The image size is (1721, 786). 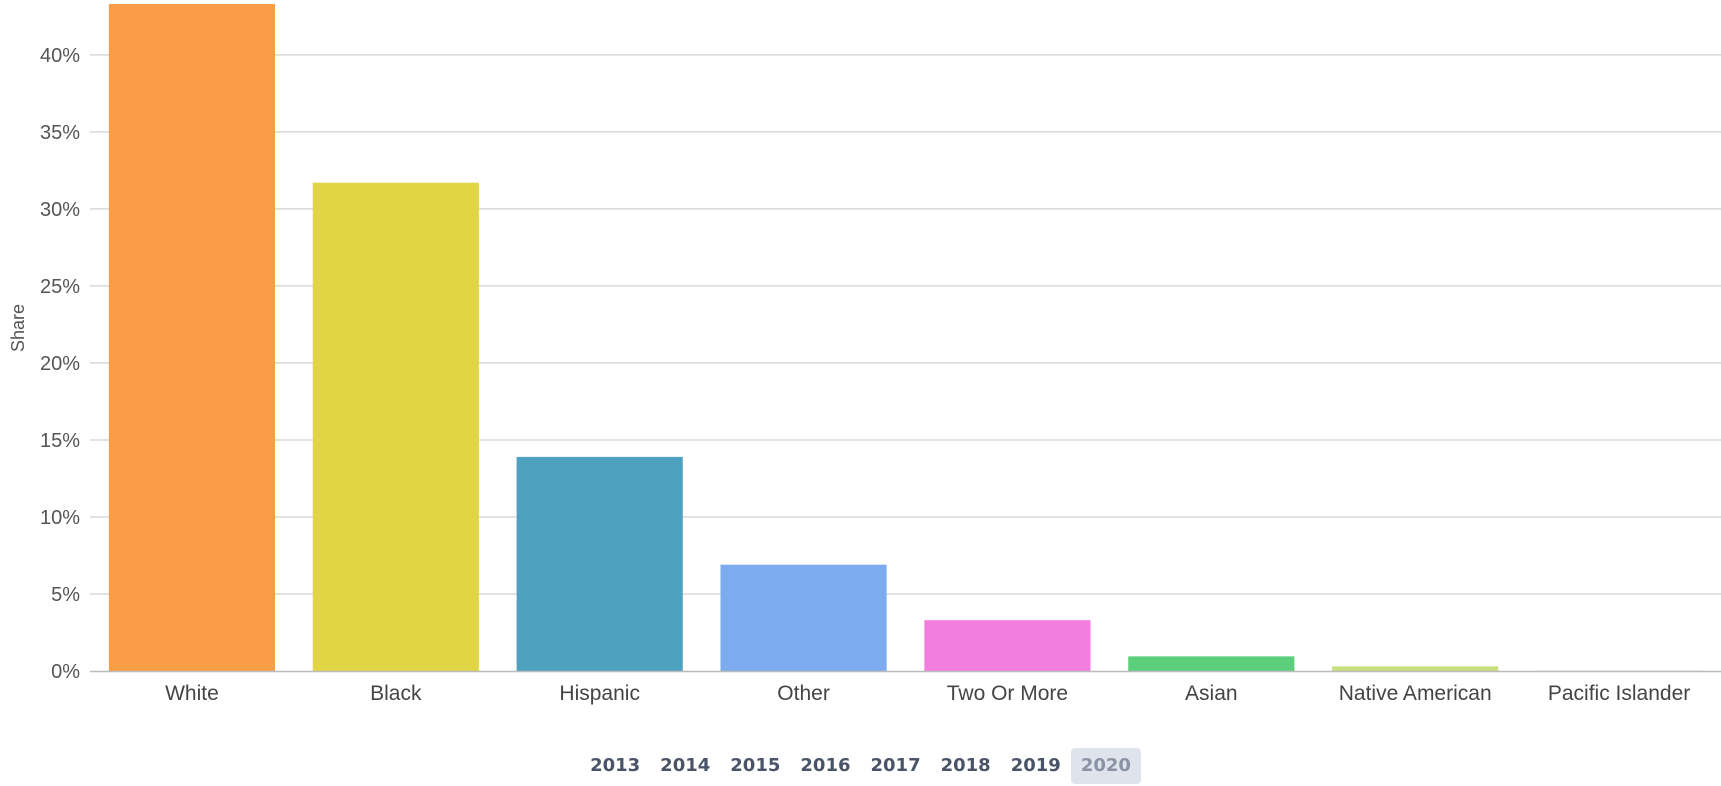 What do you see at coordinates (60, 210) in the screenshot?
I see `y-tick-label: 30%` at bounding box center [60, 210].